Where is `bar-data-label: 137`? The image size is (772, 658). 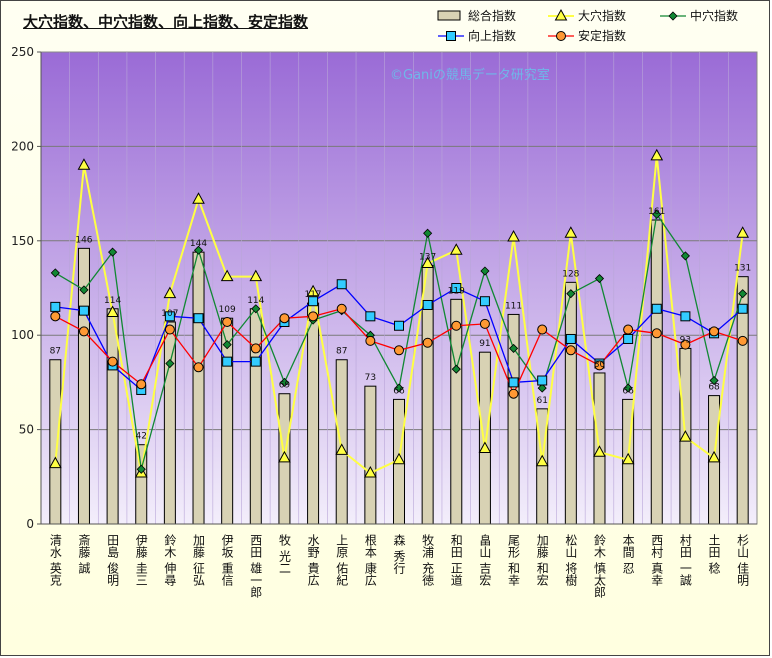
bar-data-label: 137 is located at coordinates (427, 257).